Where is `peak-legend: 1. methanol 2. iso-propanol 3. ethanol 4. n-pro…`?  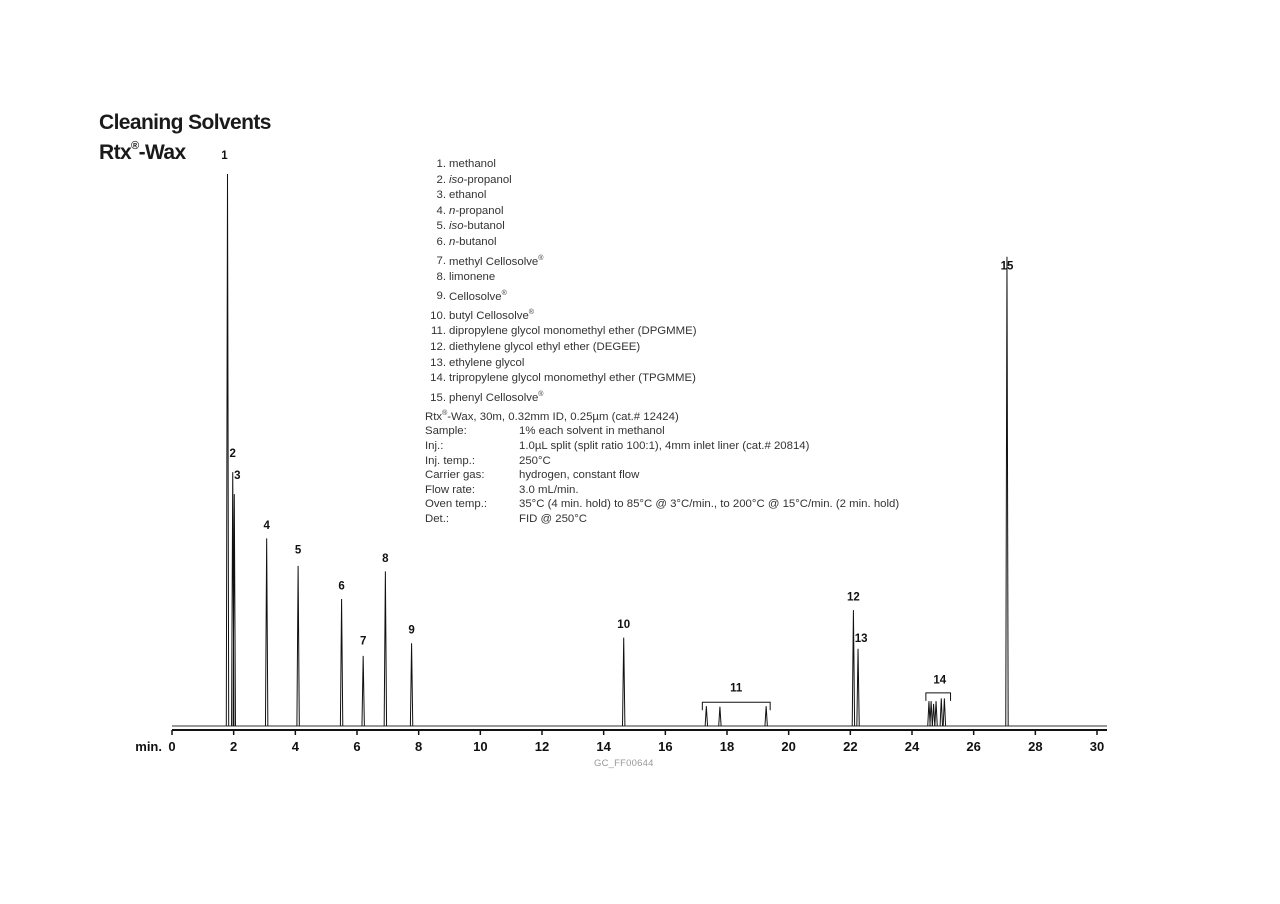 peak-legend: 1. methanol 2. iso-propanol 3. ethanol 4. n-pro… is located at coordinates (561, 281).